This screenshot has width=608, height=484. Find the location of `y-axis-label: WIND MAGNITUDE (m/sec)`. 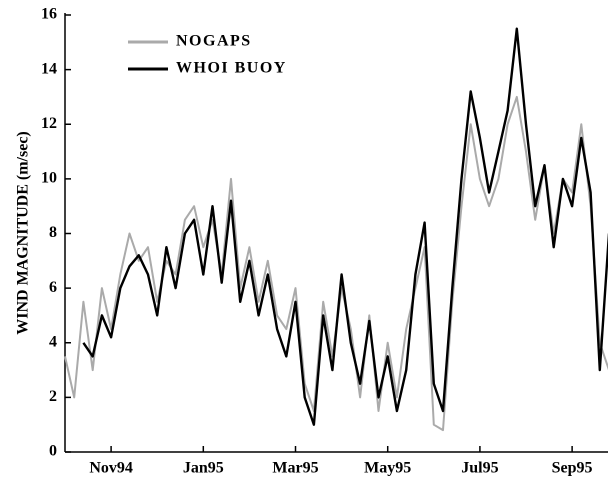

y-axis-label: WIND MAGNITUDE (m/sec) is located at coordinates (23, 233).